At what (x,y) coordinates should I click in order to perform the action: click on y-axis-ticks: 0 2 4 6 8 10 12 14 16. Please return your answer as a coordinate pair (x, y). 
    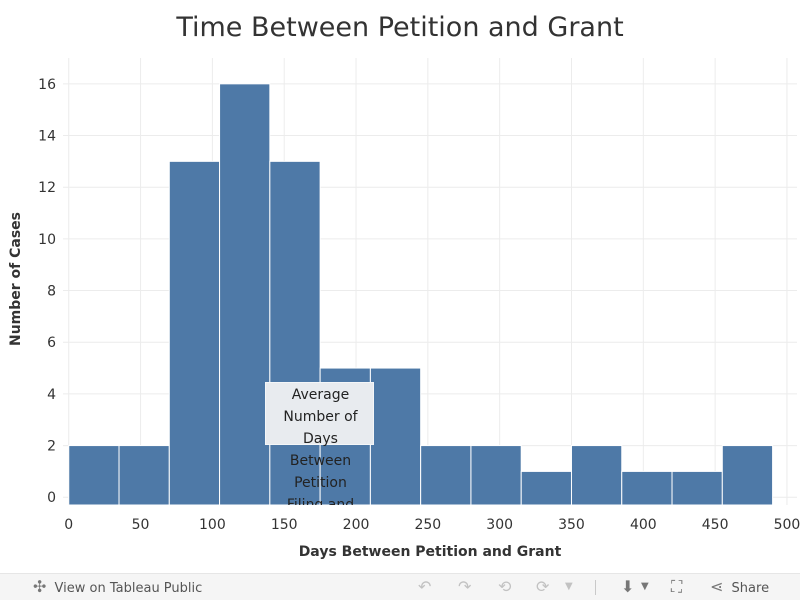
    Looking at the image, I should click on (47, 291).